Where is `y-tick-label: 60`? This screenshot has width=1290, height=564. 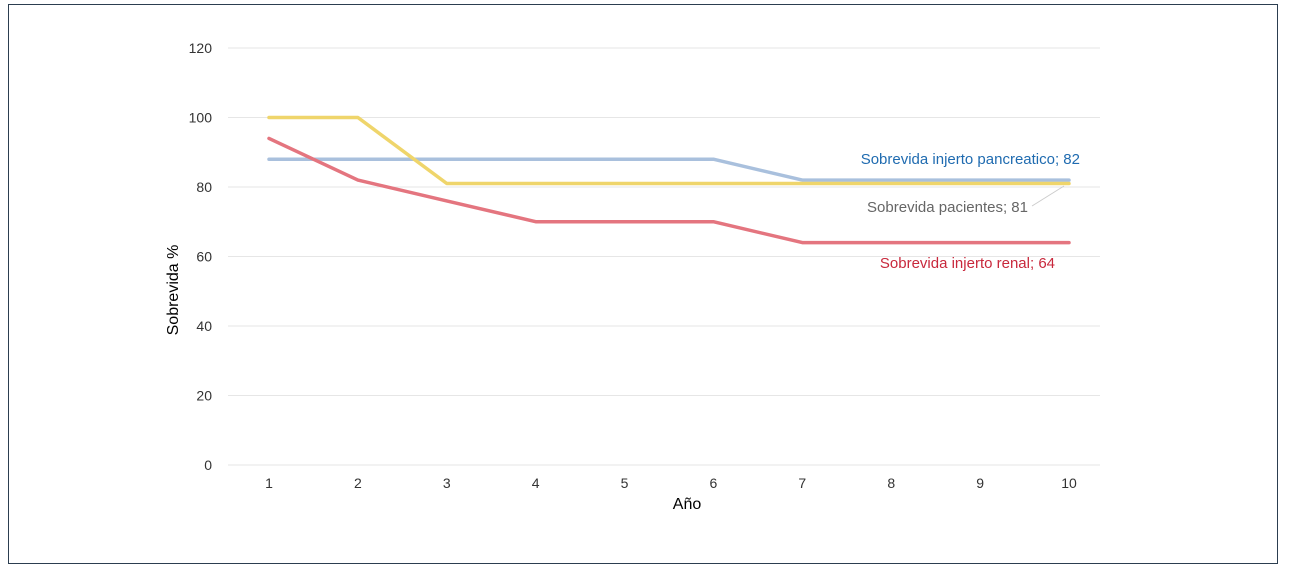 y-tick-label: 60 is located at coordinates (204, 257).